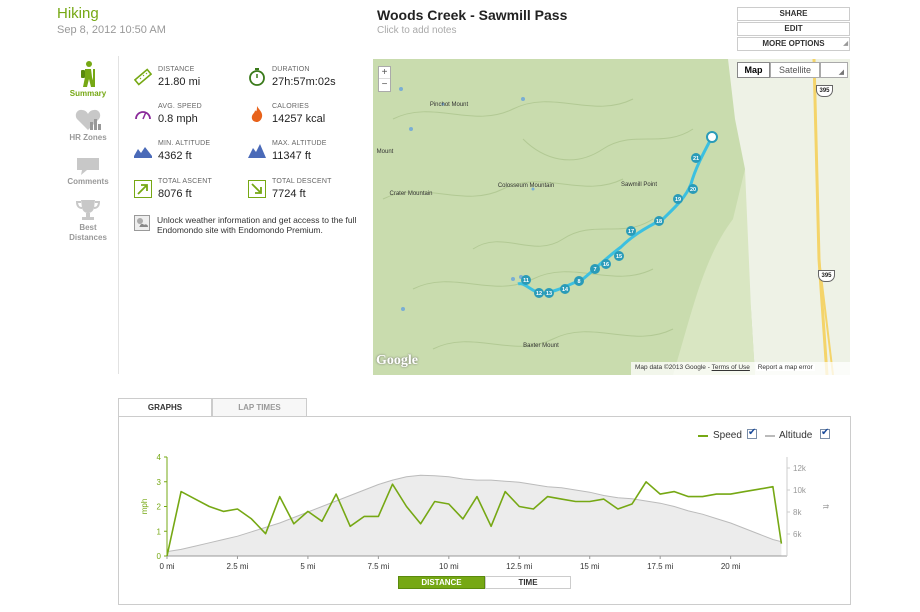 This screenshot has height=612, width=920. What do you see at coordinates (528, 582) in the screenshot?
I see `time-toggle: TIME` at bounding box center [528, 582].